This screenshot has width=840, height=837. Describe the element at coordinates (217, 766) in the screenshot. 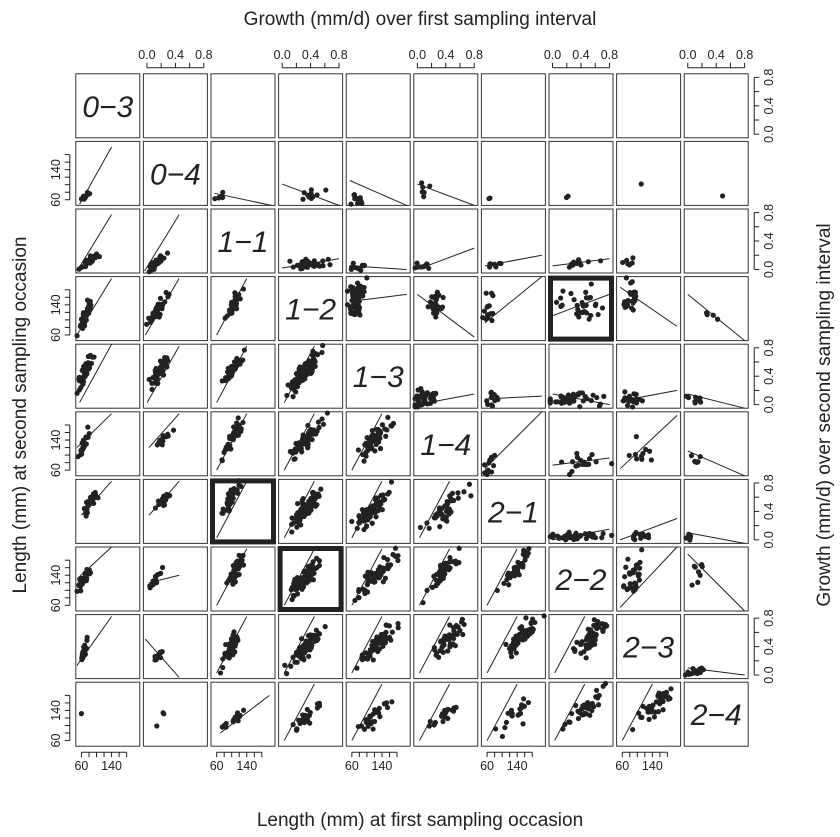

I see `tick-label: 60` at that location.